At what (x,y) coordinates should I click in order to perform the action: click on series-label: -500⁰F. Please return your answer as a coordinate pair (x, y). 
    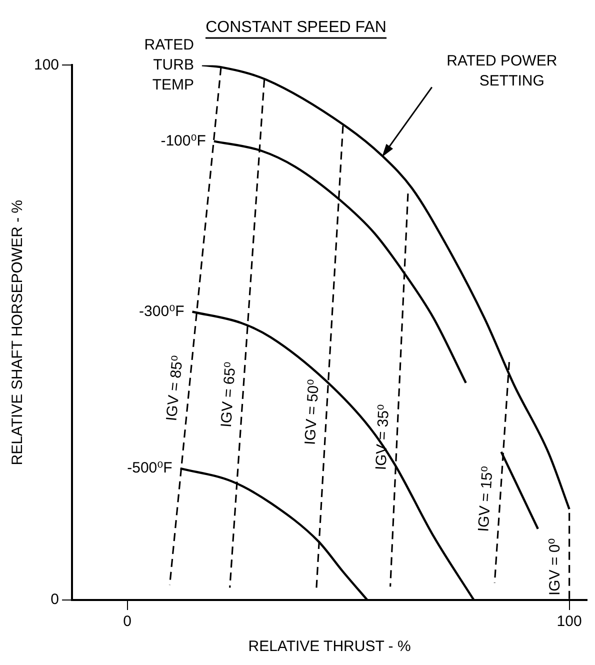
    Looking at the image, I should click on (149, 468).